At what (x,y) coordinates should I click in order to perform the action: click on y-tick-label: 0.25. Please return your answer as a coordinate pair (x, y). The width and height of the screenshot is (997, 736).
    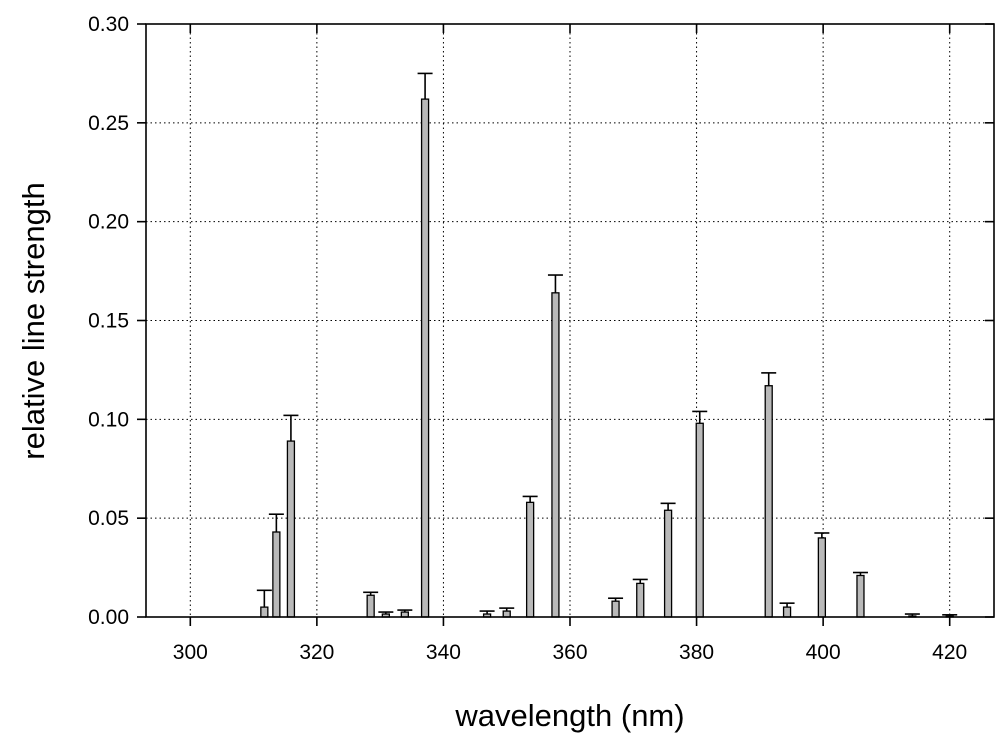
    Looking at the image, I should click on (108, 123).